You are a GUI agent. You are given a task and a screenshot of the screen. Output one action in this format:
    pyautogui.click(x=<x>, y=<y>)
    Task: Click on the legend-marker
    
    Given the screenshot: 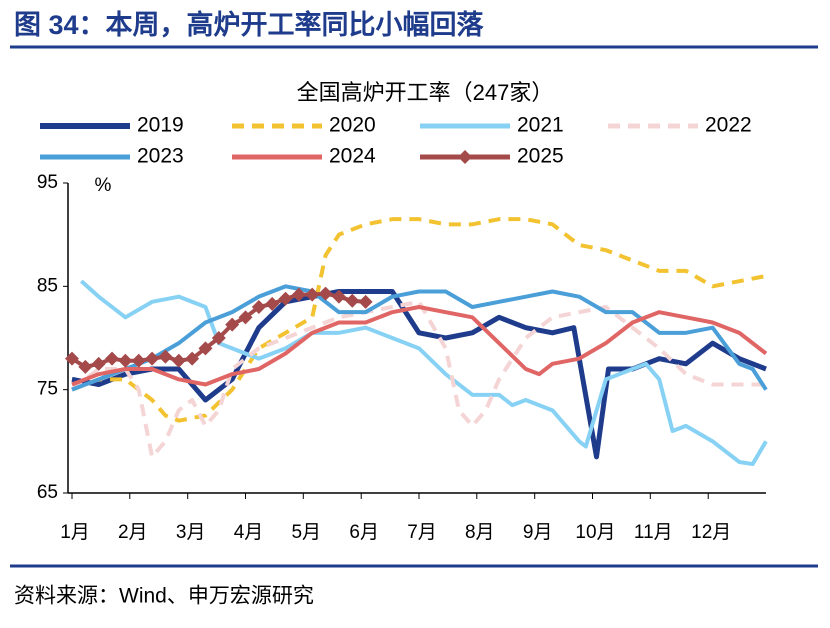 What is the action you would take?
    pyautogui.click(x=465, y=157)
    